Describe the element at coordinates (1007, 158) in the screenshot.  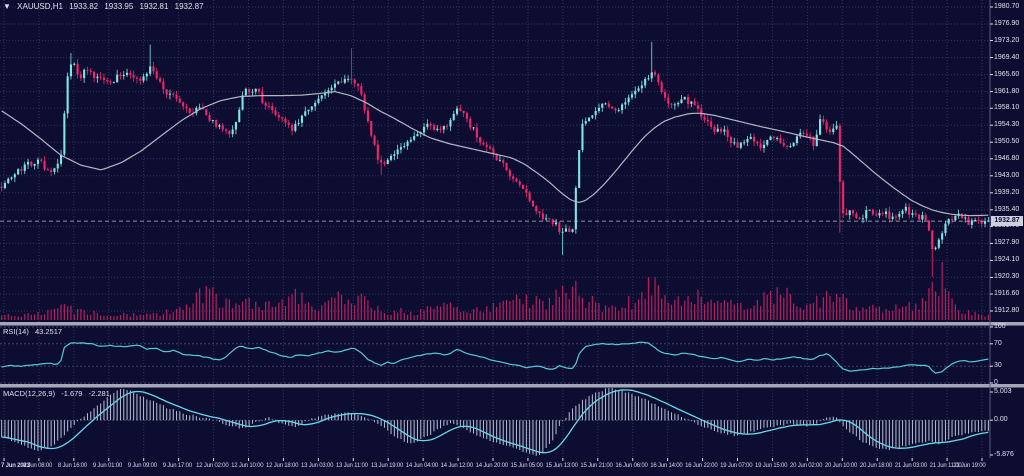
I see `price-axis-label: 1946.80` at that location.